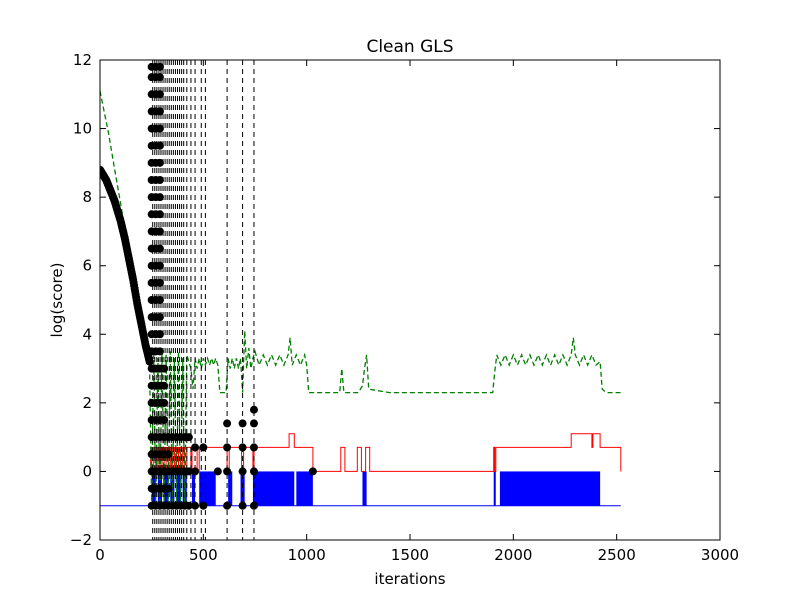  Describe the element at coordinates (203, 555) in the screenshot. I see `x-tick-label-1: 500` at that location.